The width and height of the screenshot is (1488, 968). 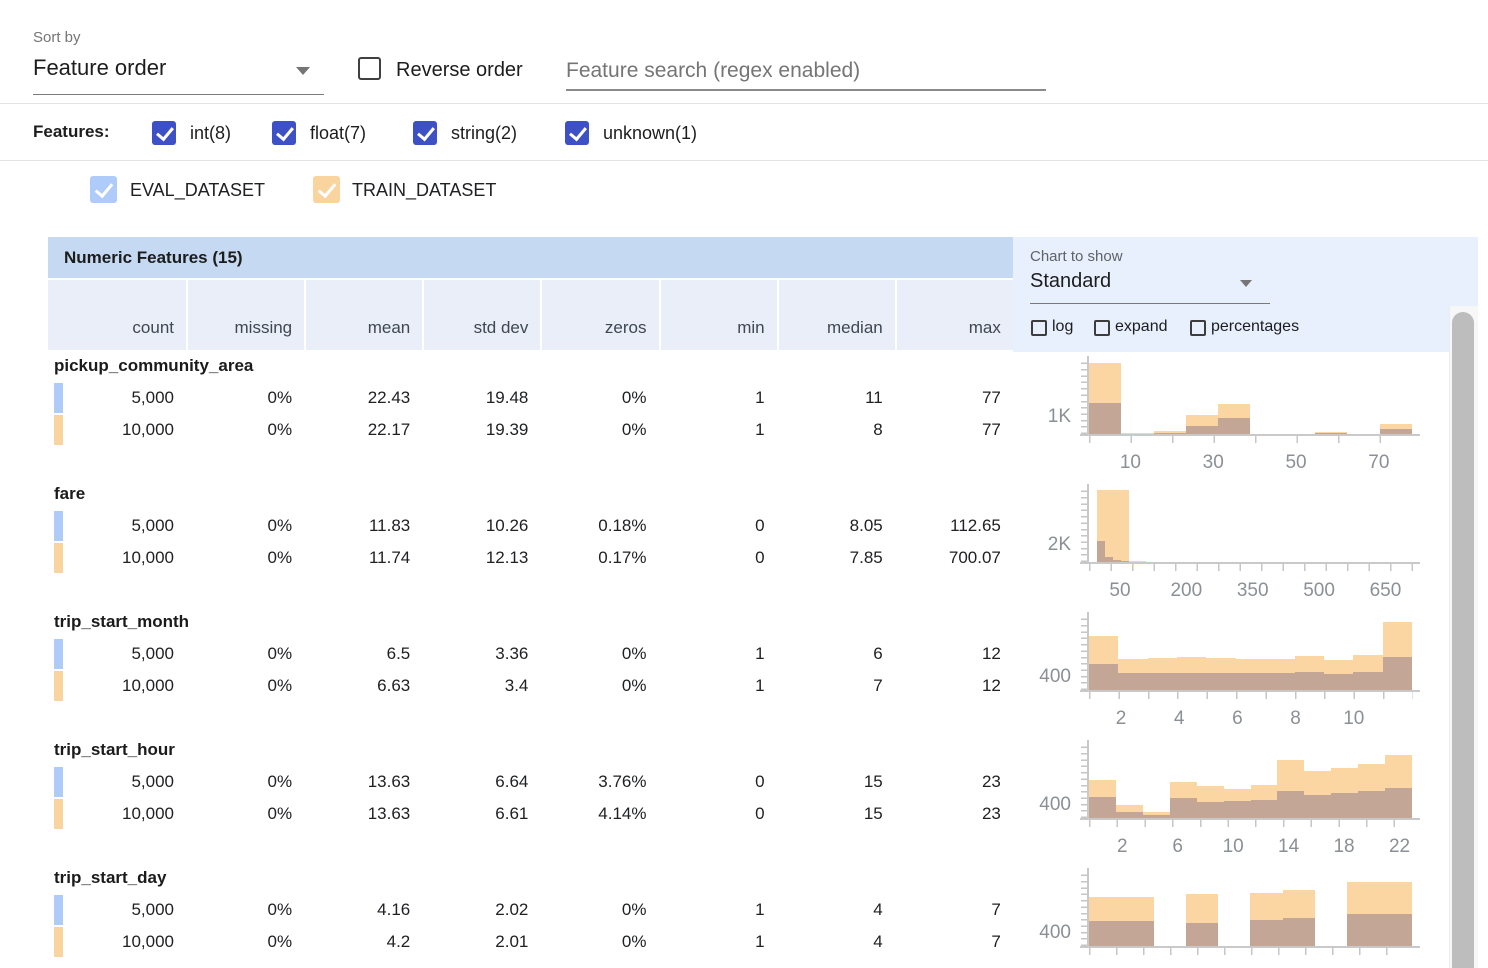 I want to click on sort-by-label: Sort by, so click(x=57, y=37).